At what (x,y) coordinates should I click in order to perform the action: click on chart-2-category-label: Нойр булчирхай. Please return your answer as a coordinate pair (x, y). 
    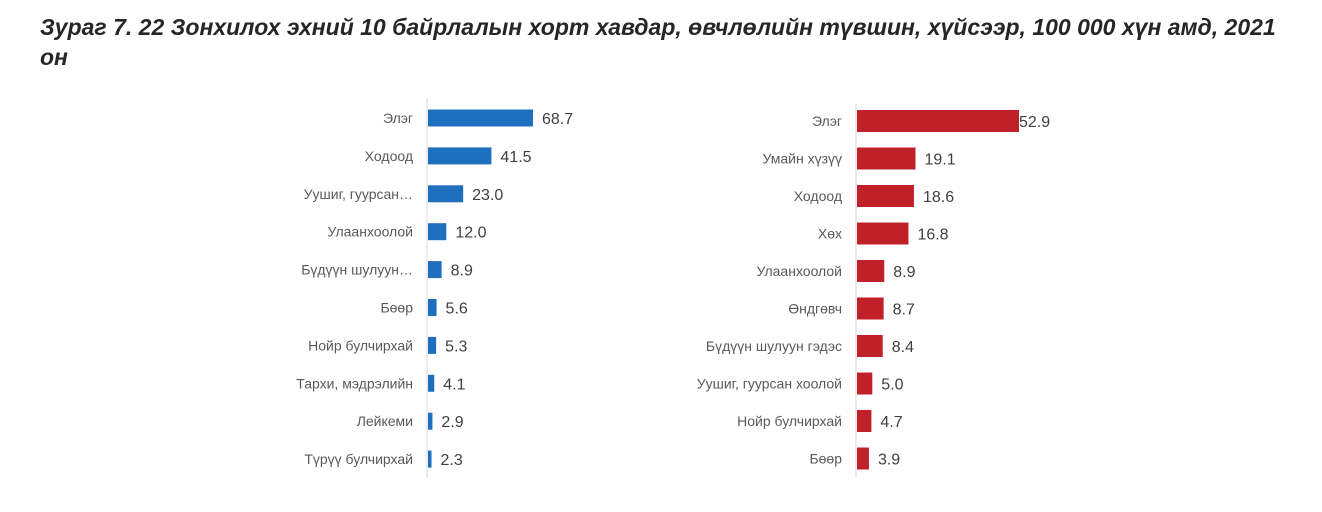
    Looking at the image, I should click on (789, 421).